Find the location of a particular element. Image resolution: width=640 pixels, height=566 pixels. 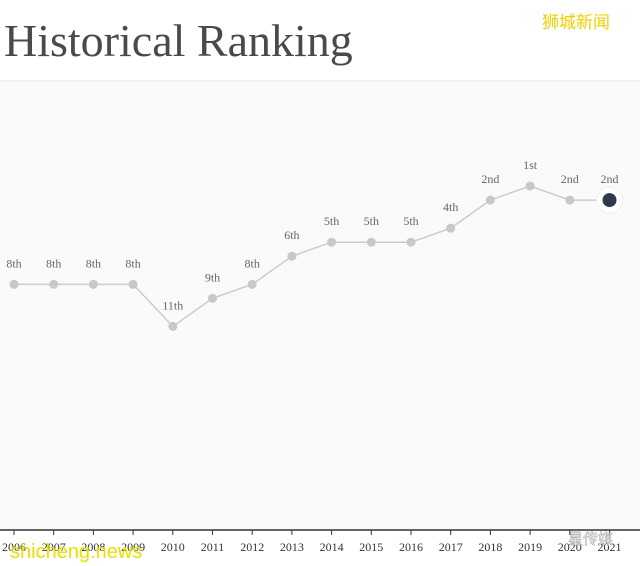

value-label: 11th is located at coordinates (172, 305).